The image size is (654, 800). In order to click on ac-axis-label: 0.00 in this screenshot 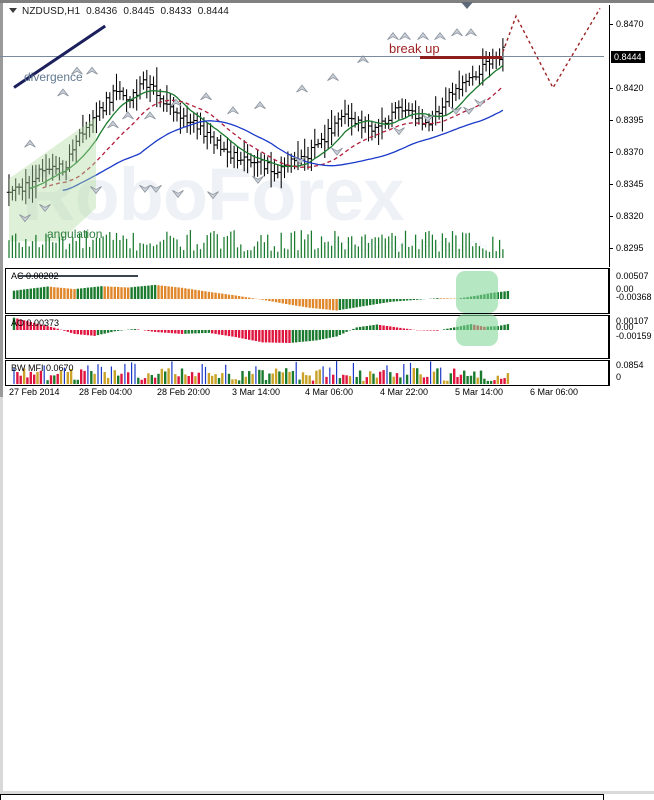, I will do `click(625, 289)`.